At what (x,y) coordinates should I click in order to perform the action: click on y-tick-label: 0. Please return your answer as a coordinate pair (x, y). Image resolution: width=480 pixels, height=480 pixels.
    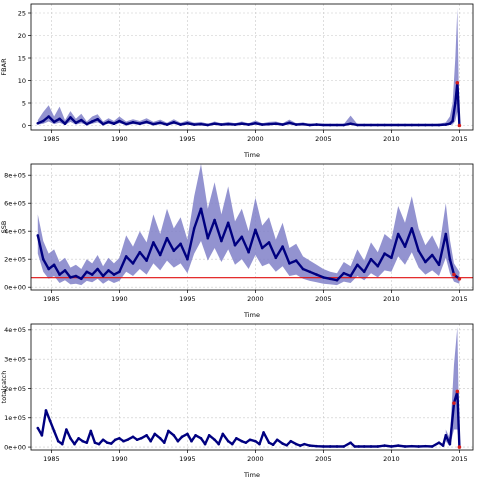
    Looking at the image, I should click on (24, 126).